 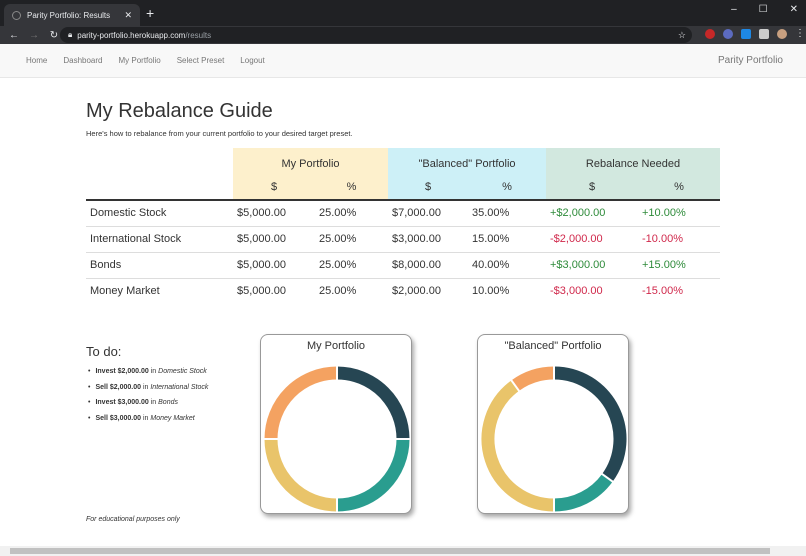 What do you see at coordinates (104, 351) in the screenshot?
I see `todo-title: To do:` at bounding box center [104, 351].